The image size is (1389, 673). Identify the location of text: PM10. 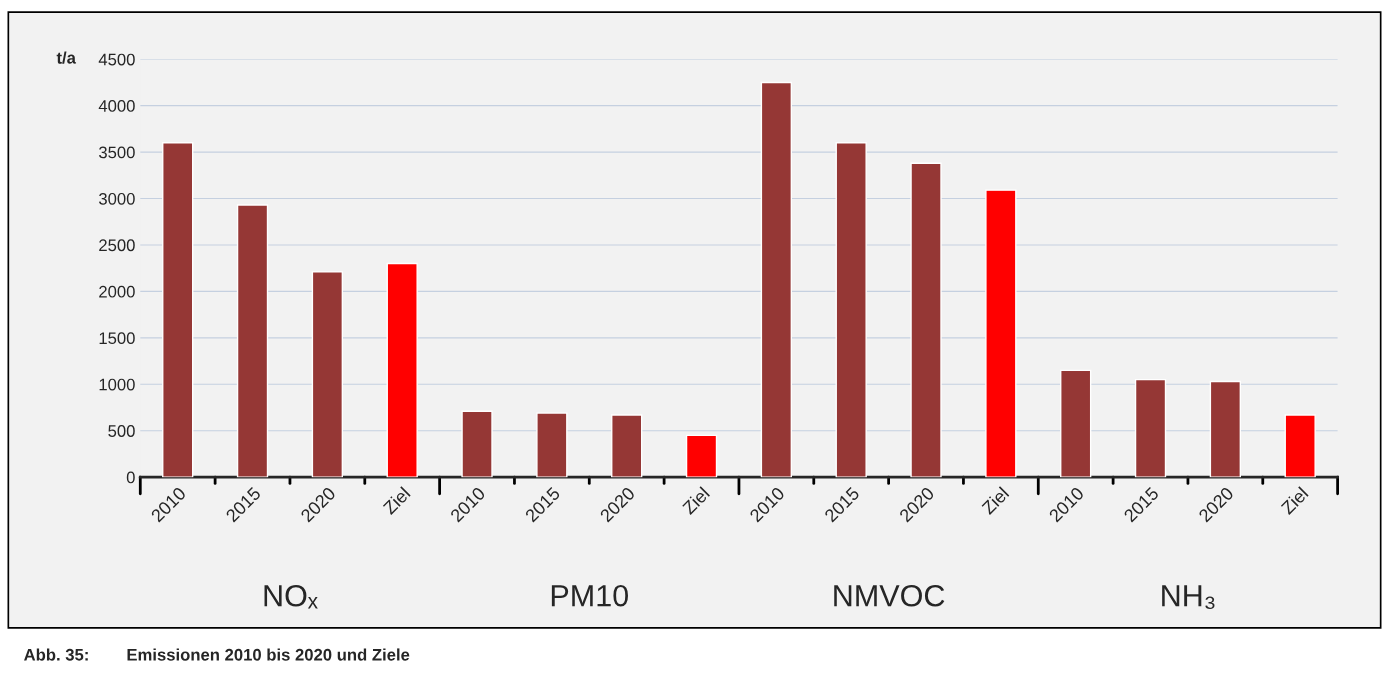
(589, 595).